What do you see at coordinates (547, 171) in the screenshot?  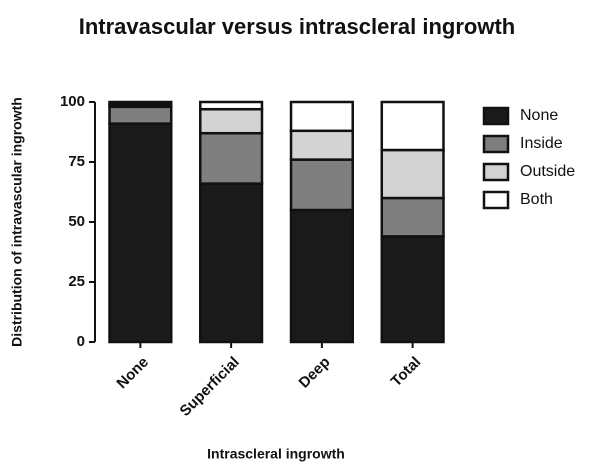 I see `legend-label: Outside` at bounding box center [547, 171].